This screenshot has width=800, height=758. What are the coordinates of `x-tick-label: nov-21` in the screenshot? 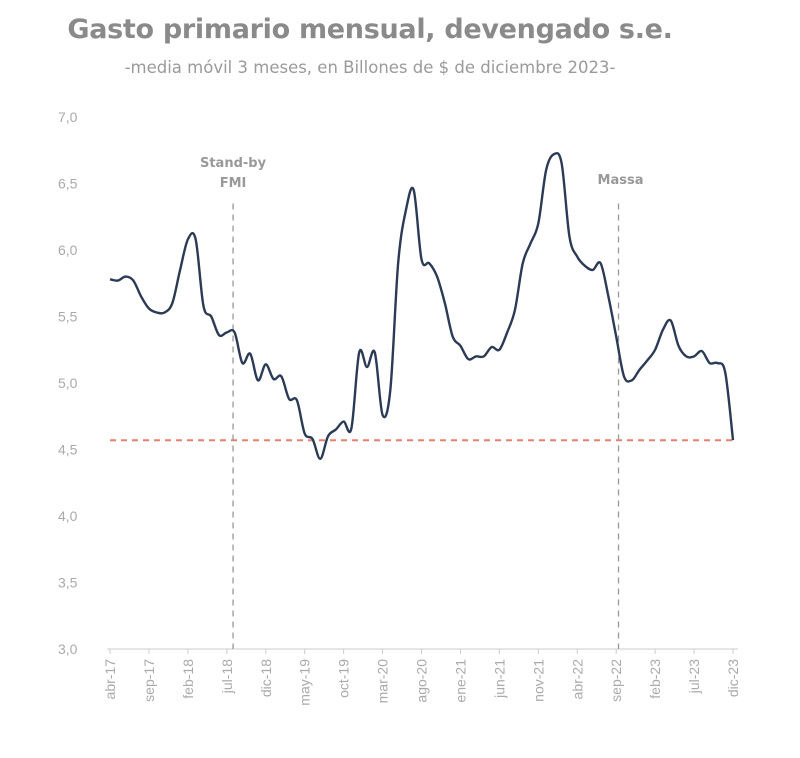 It's located at (538, 680).